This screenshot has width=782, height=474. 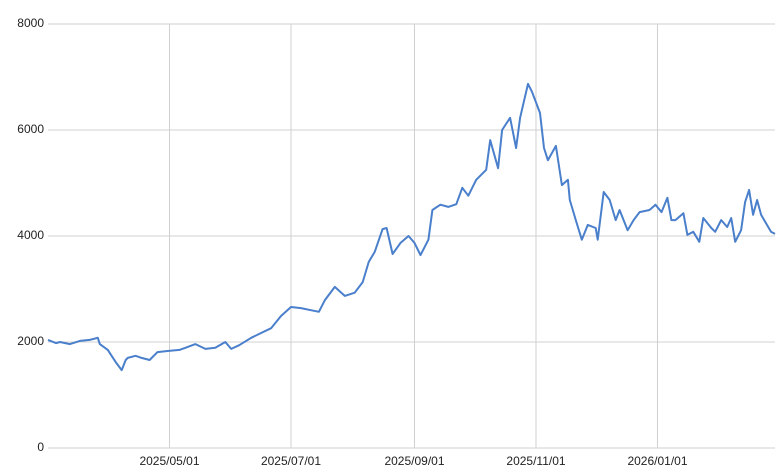 I want to click on y-tick-label: 0, so click(x=40, y=447).